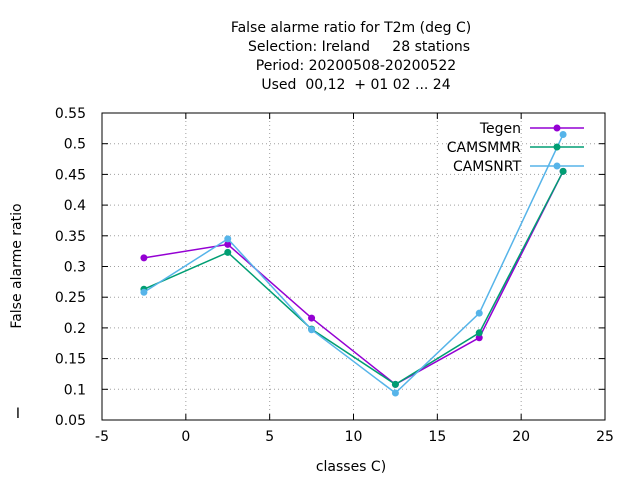  I want to click on y-tick-label: 0.05, so click(70, 421).